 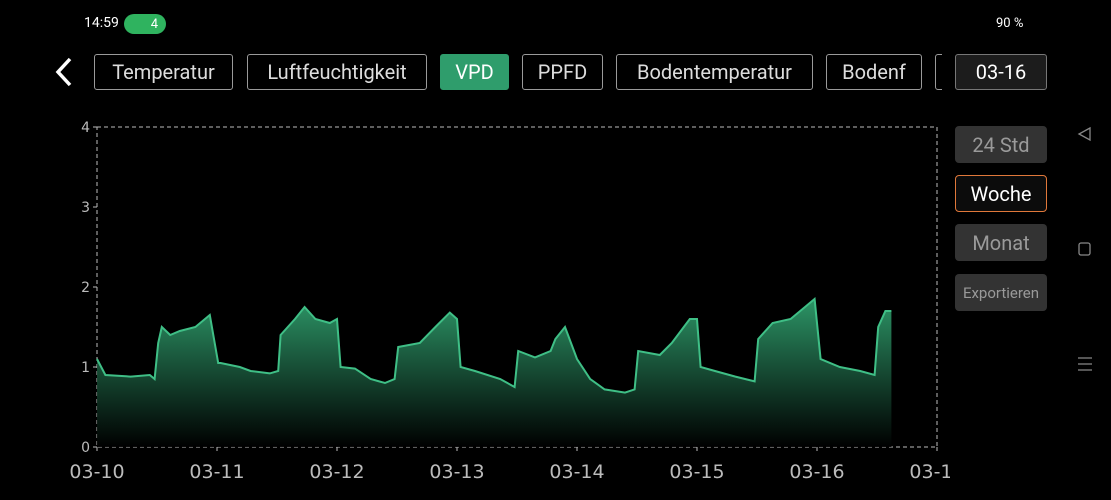 What do you see at coordinates (163, 72) in the screenshot?
I see `tab: Temperatur` at bounding box center [163, 72].